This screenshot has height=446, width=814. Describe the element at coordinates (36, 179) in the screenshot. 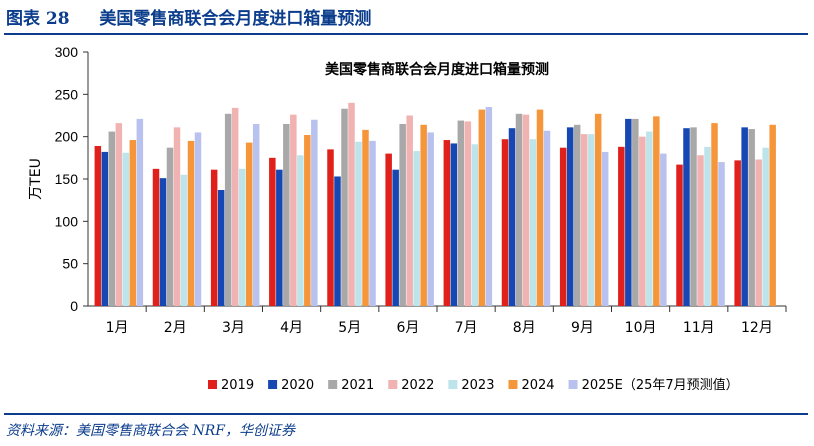

I see `y-axis-label: 万TEU` at that location.